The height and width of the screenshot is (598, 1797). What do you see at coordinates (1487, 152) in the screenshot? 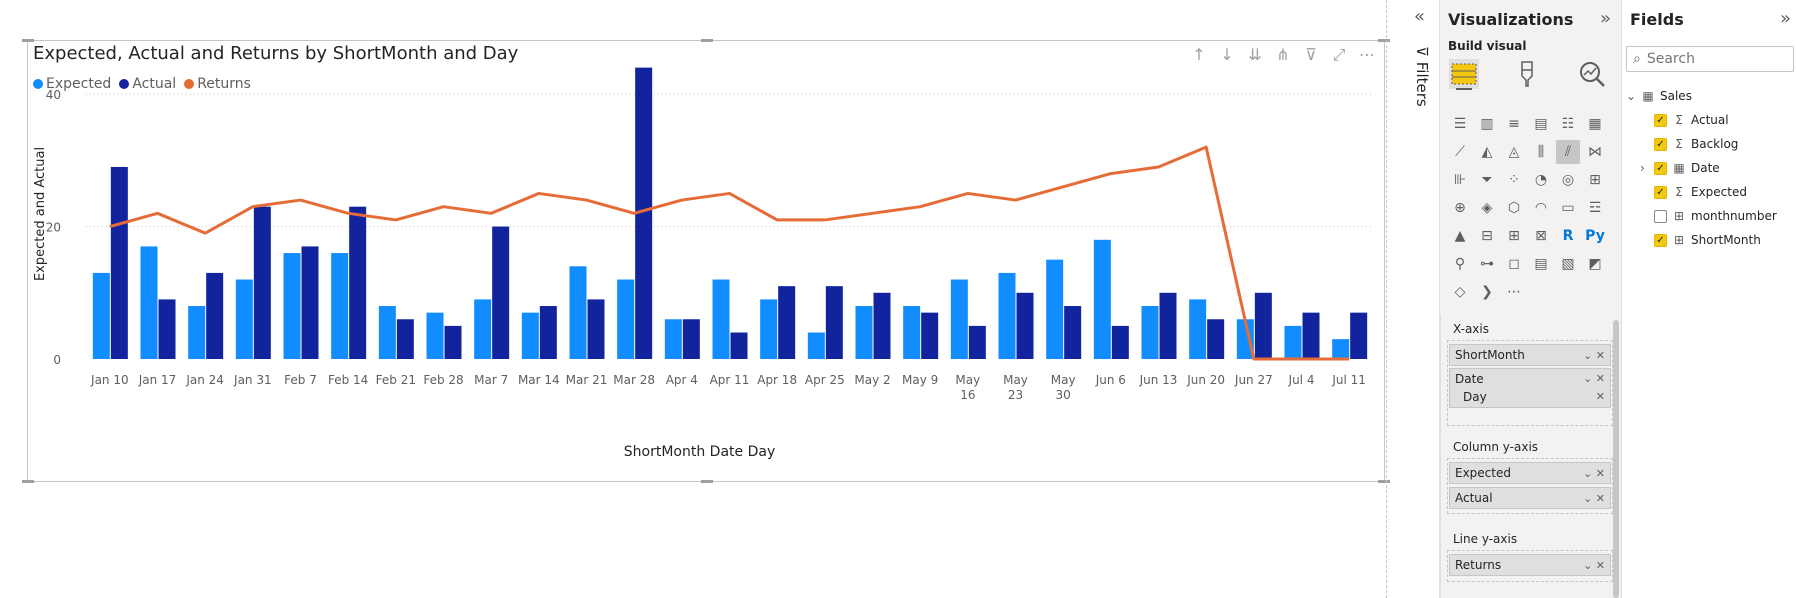
I see `area-icon: ◭` at bounding box center [1487, 152].